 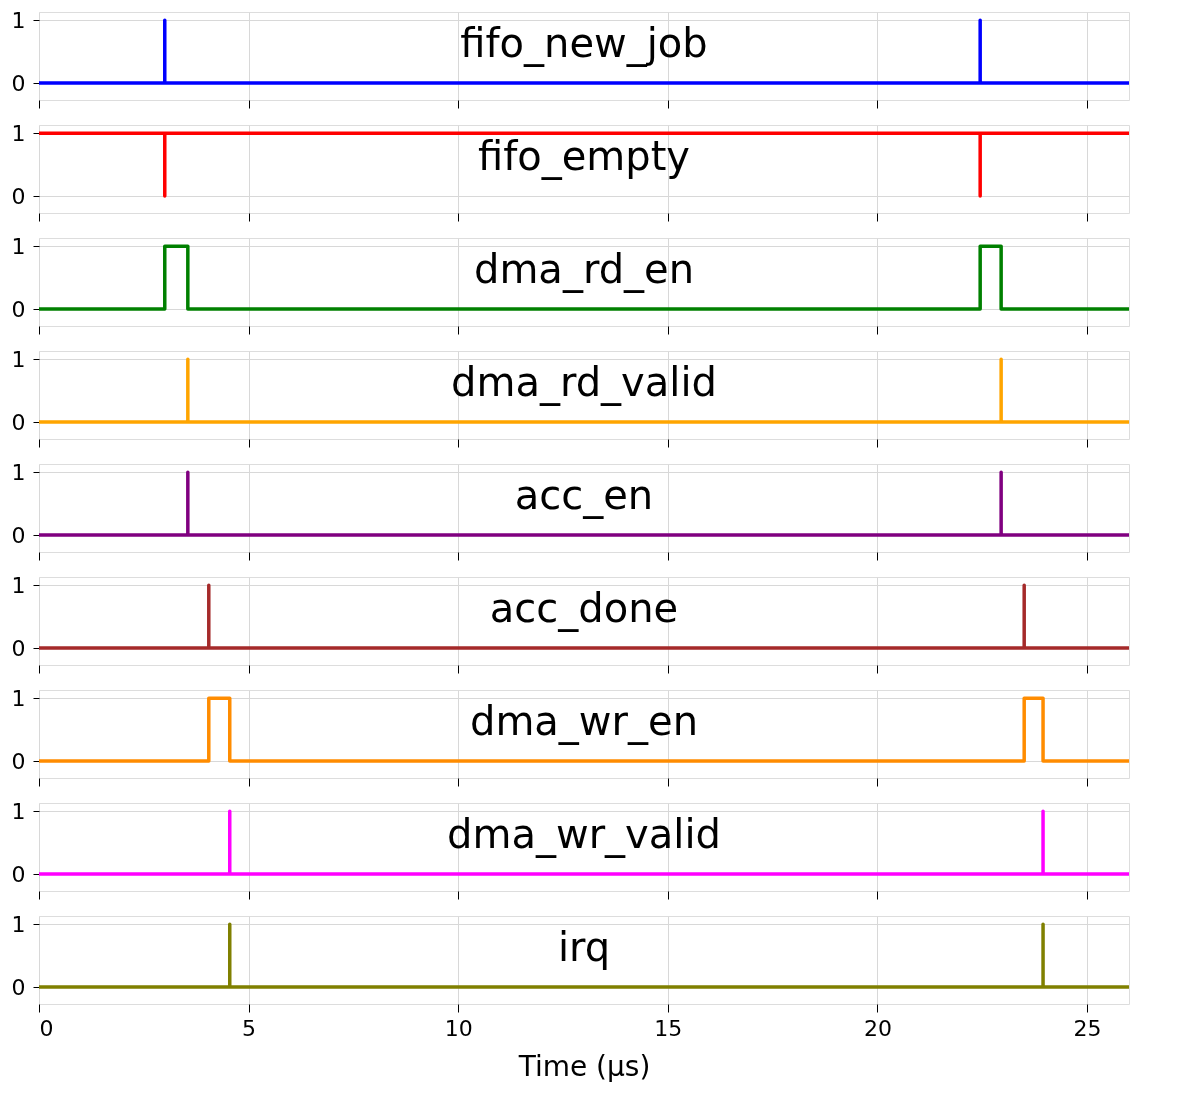 What do you see at coordinates (584, 609) in the screenshot?
I see `series-label: acc_done` at bounding box center [584, 609].